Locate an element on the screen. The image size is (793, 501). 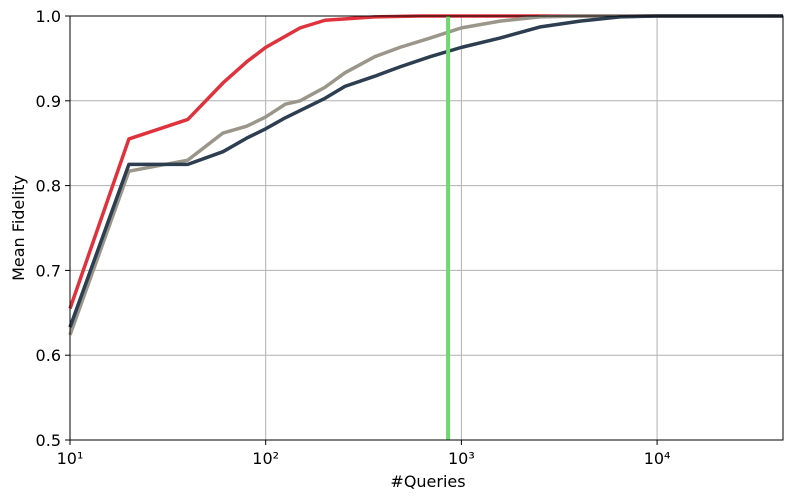
x-axis-label: #Queries is located at coordinates (427, 481).